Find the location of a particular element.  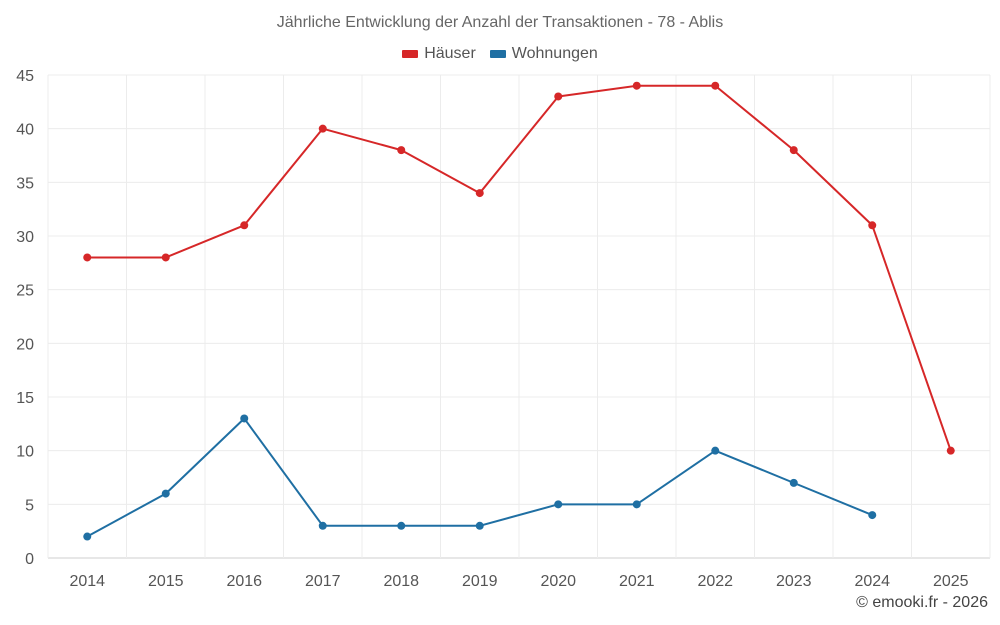

x-tick-label: 2019 is located at coordinates (480, 581).